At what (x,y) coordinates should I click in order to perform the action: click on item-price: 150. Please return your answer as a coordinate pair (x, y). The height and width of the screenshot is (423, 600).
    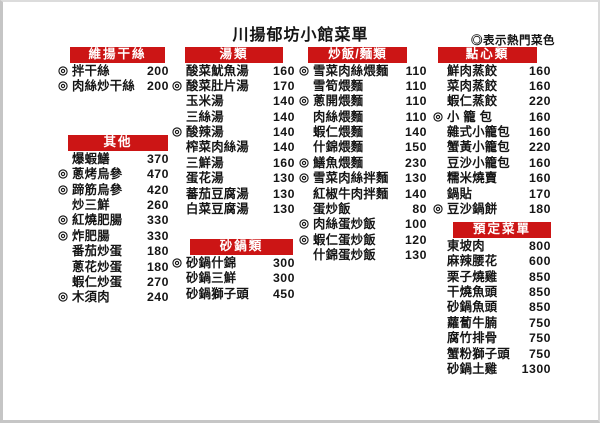
    Looking at the image, I should click on (415, 147).